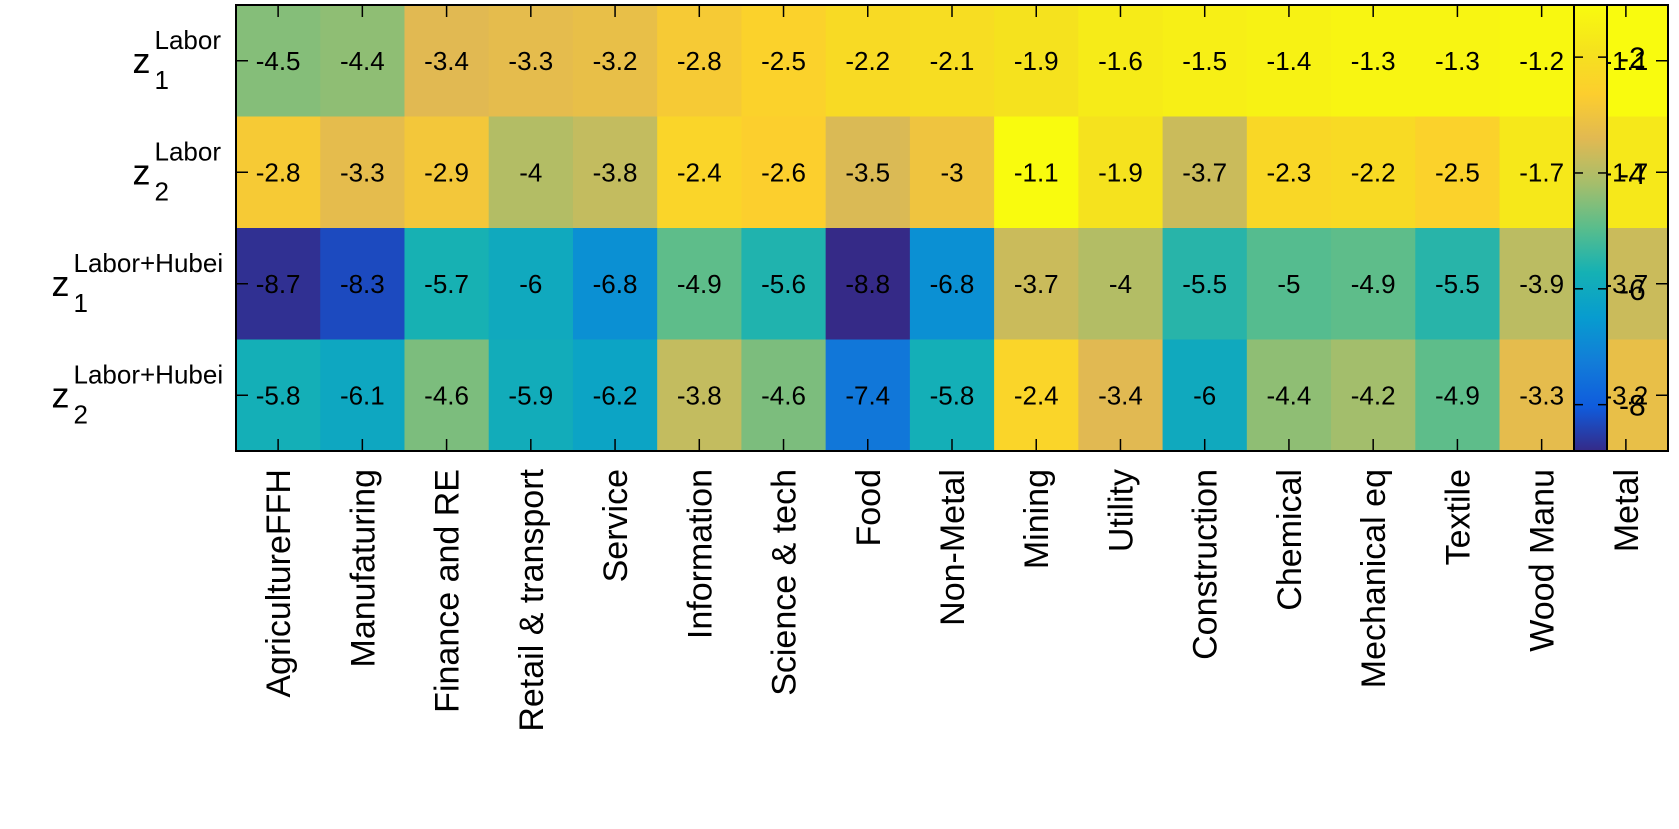 This screenshot has height=829, width=1679. I want to click on x-tick-label: Textile, so click(1458, 517).